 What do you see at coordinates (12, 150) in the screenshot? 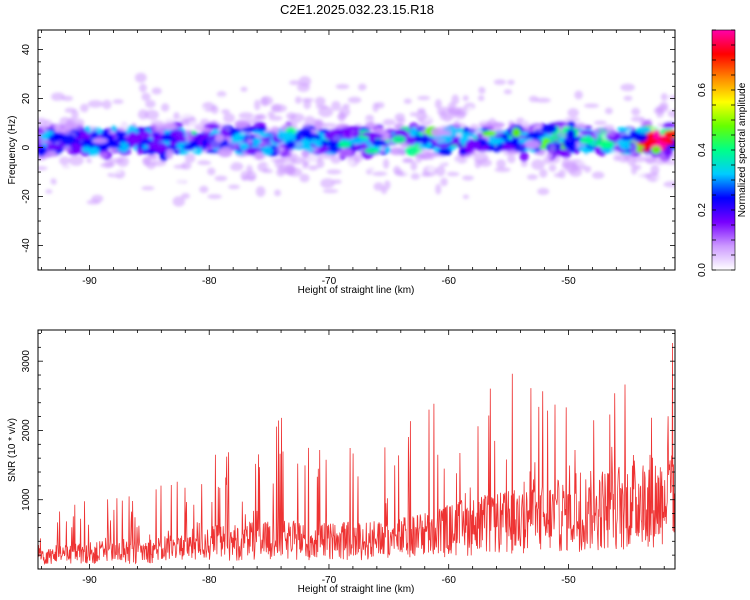
I see `spectrogram-y-label: Frequency (Hz)` at bounding box center [12, 150].